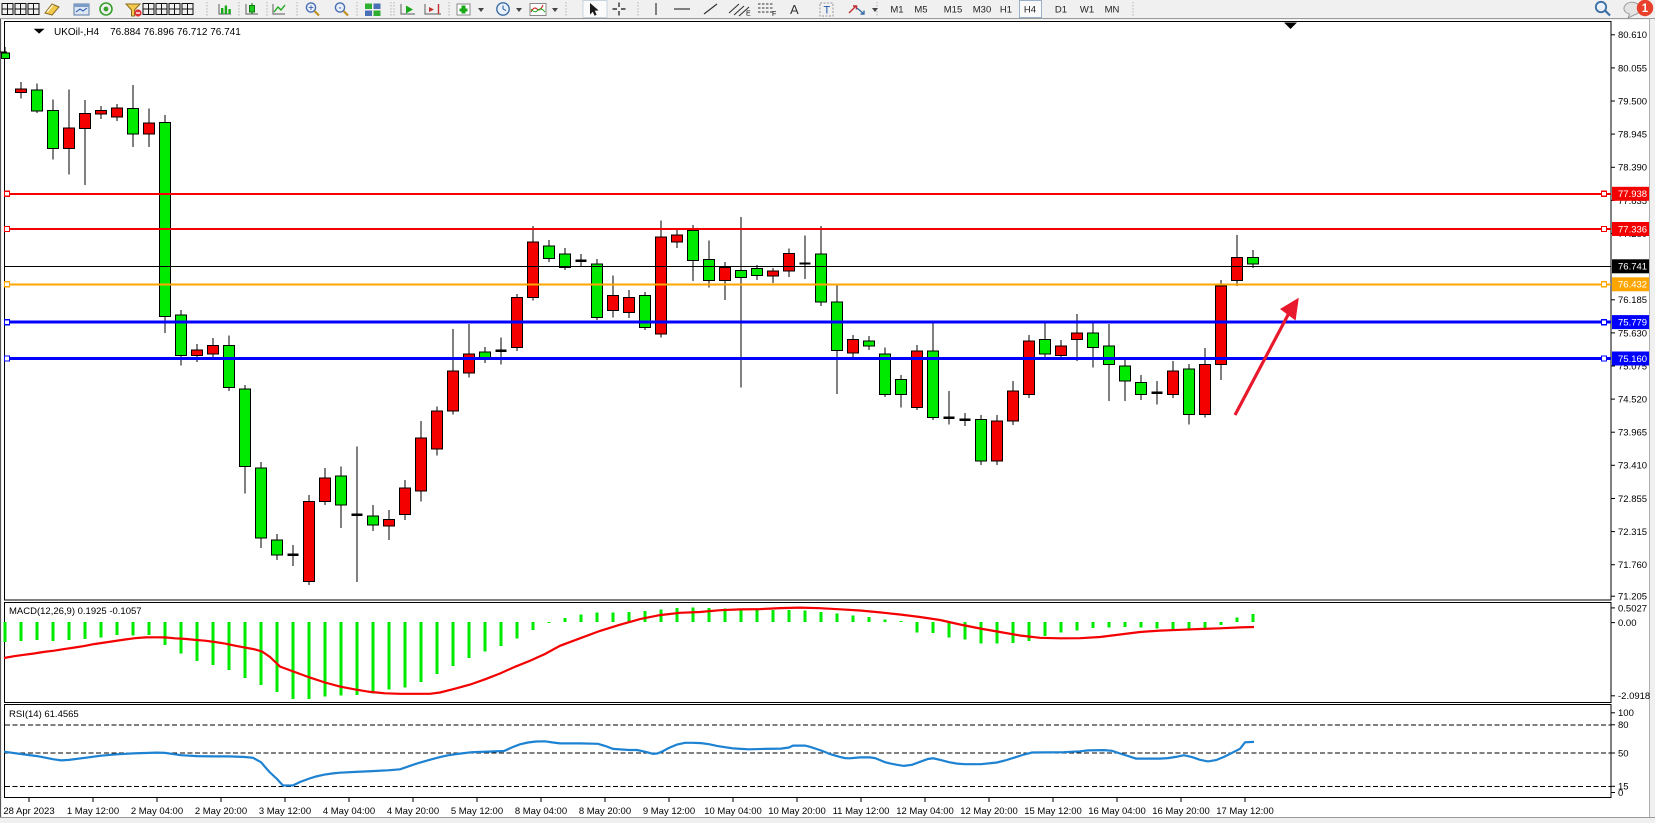  Describe the element at coordinates (1632, 333) in the screenshot. I see `svg-text: 75.630` at that location.